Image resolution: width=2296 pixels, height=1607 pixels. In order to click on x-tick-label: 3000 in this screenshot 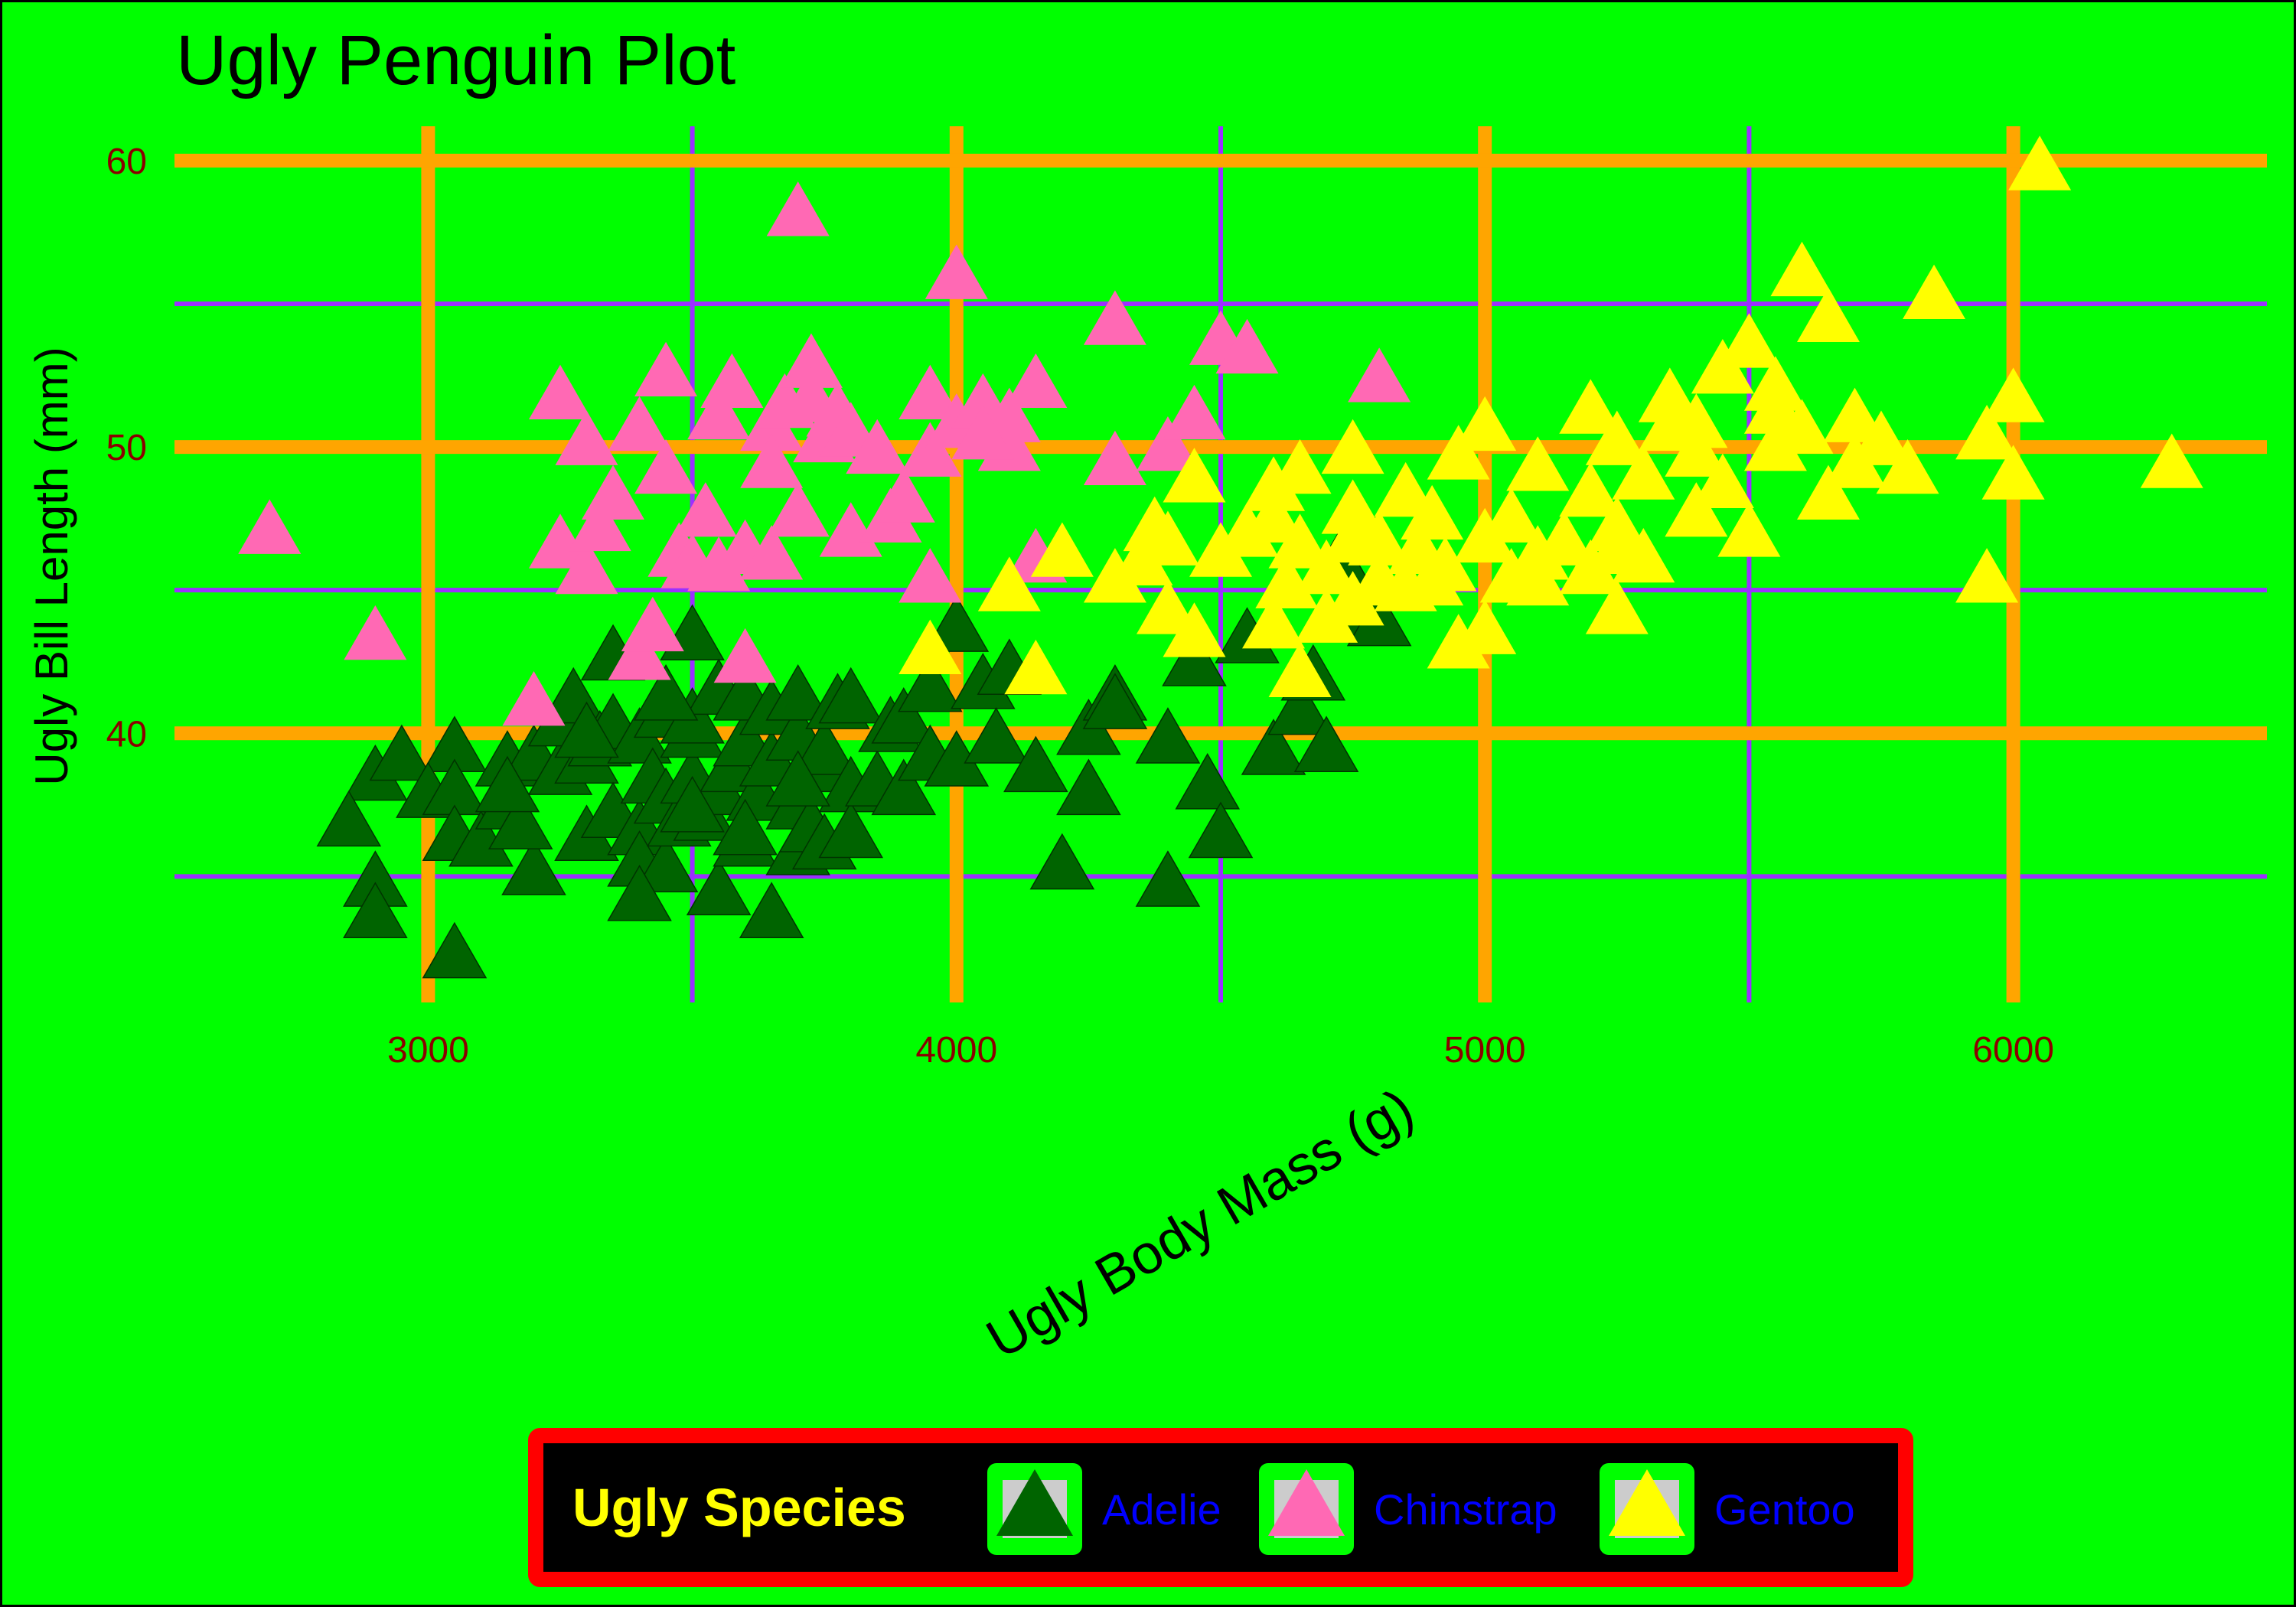, I will do `click(428, 1050)`.